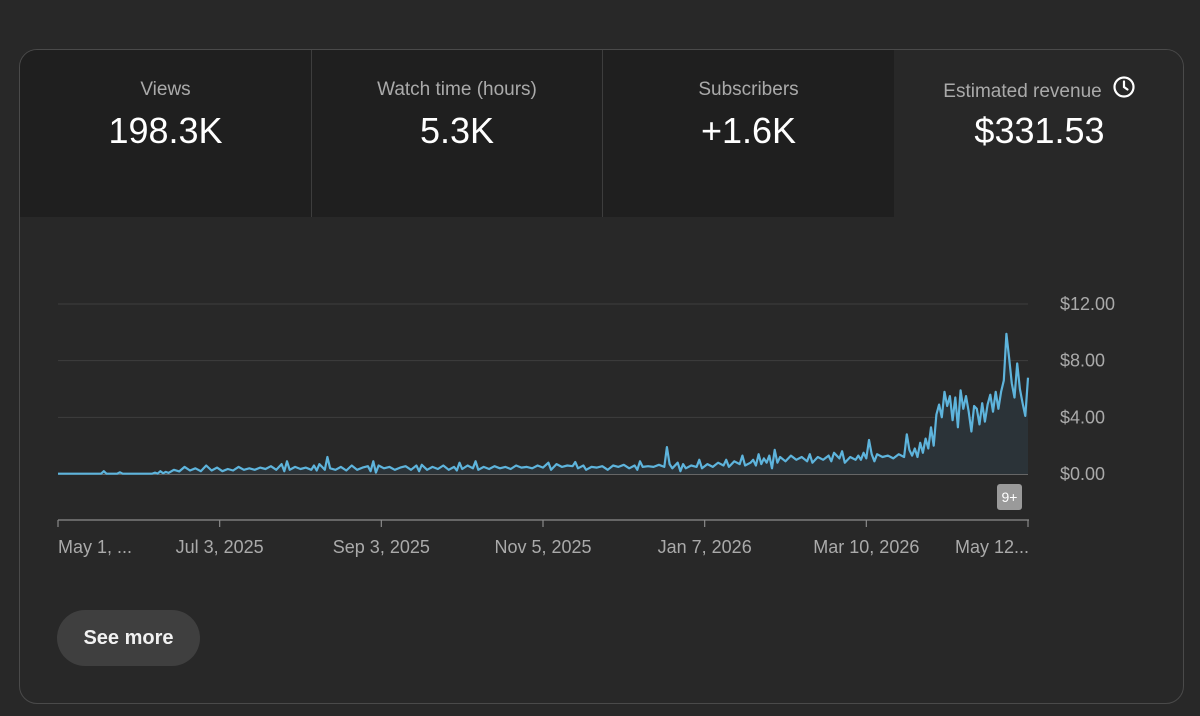 This screenshot has width=1200, height=716. I want to click on x-tick-label: Sep 3, 2025, so click(381, 547).